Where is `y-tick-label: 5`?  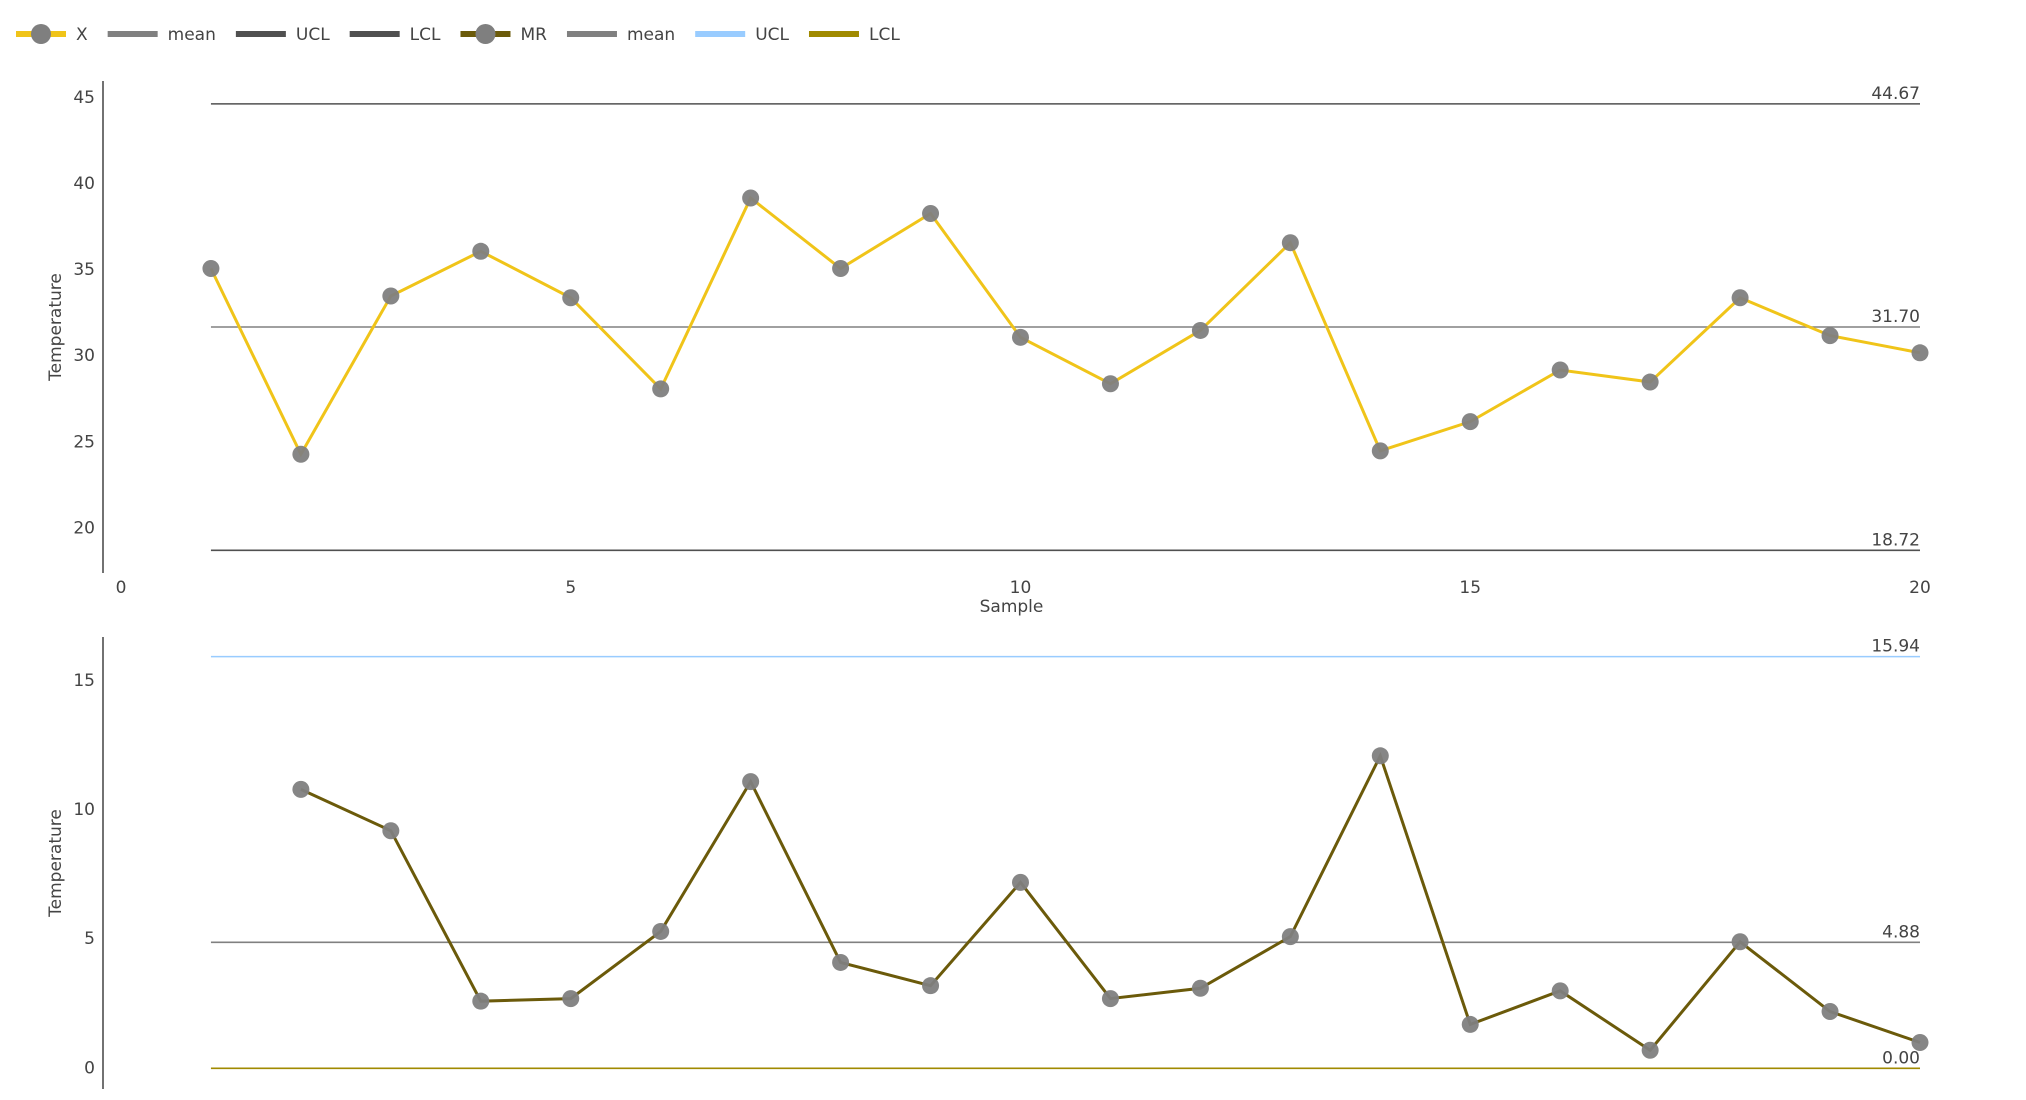 y-tick-label: 5 is located at coordinates (89, 939).